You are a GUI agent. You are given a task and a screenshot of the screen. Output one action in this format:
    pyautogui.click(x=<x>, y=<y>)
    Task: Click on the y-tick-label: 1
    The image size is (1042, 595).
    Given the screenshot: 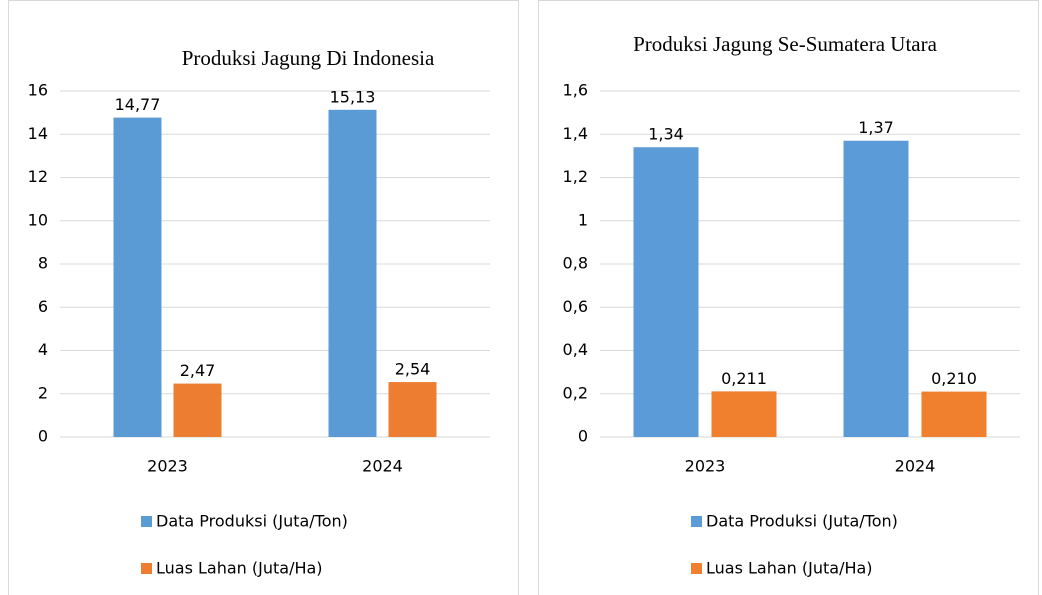 What is the action you would take?
    pyautogui.click(x=583, y=219)
    